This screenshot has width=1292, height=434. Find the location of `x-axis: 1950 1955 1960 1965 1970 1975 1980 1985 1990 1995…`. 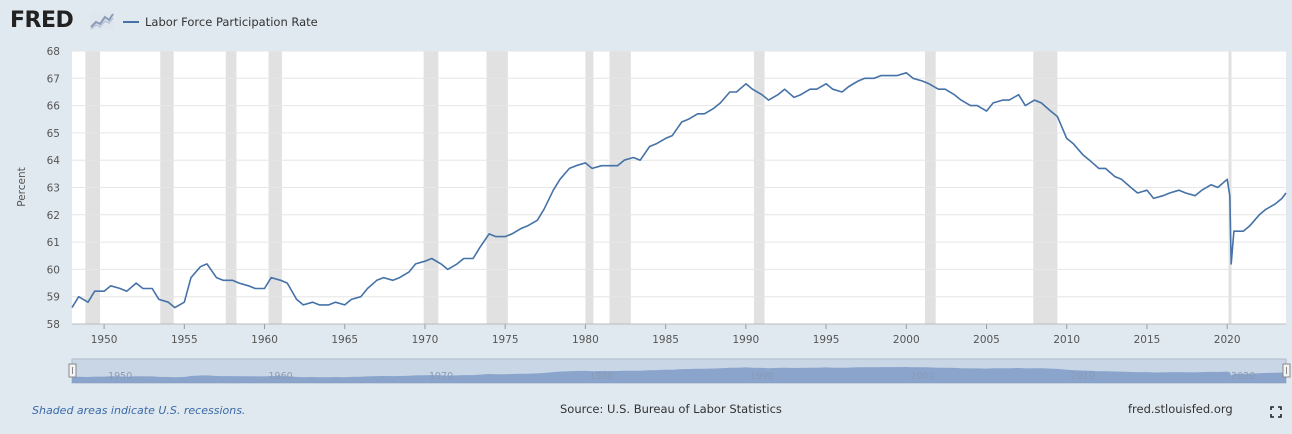

x-axis: 1950 1955 1960 1965 1970 1975 1980 1985 1990 1995… is located at coordinates (679, 334).